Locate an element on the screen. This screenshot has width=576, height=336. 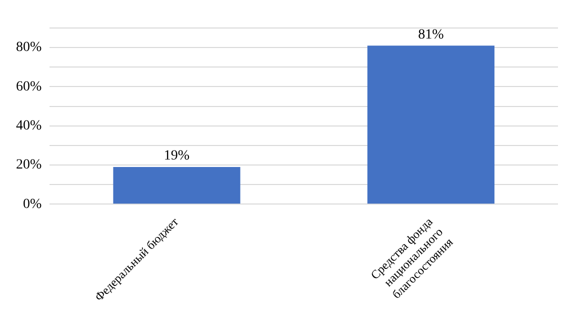
y-tick-label: 0% is located at coordinates (32, 204).